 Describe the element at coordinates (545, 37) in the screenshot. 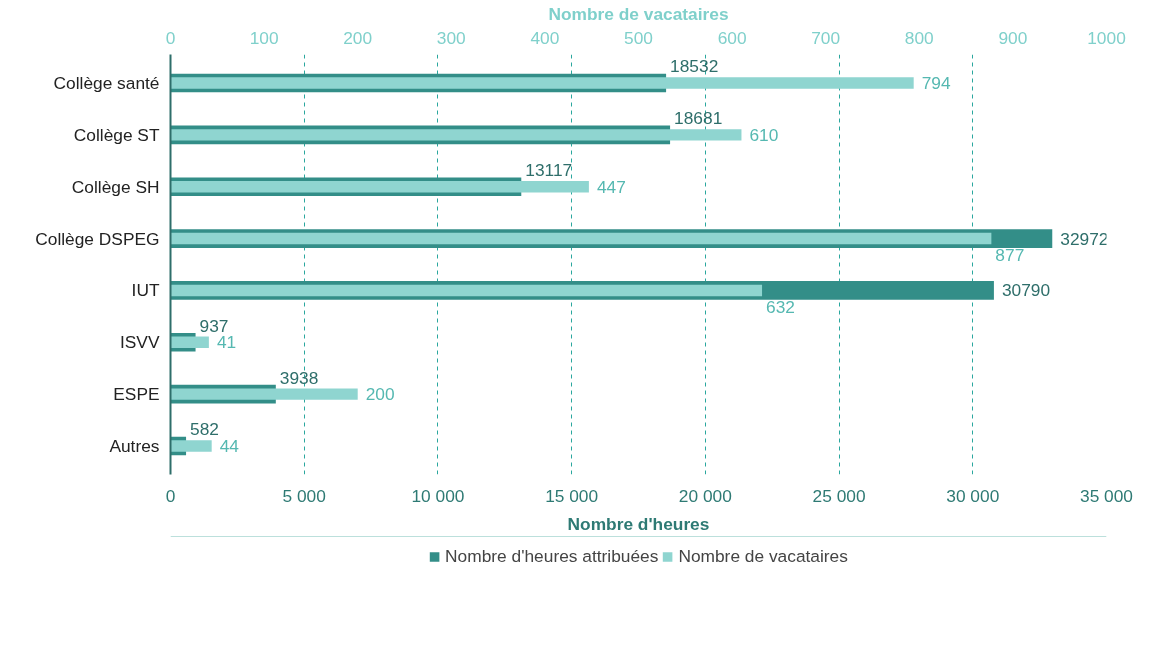

I see `x2-tick-label: 400` at that location.